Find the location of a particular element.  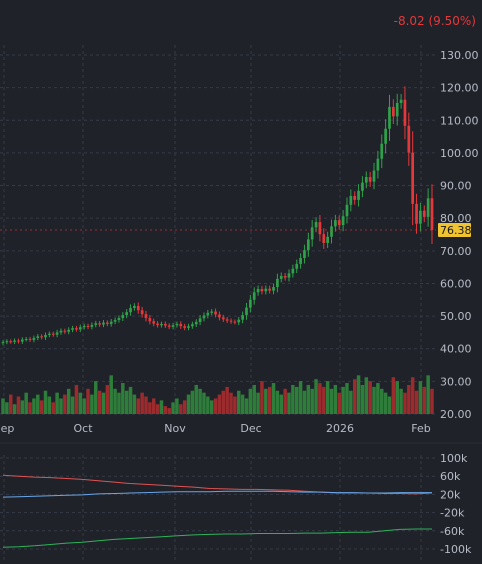

indicator-tick-label: -20k is located at coordinates (452, 513).